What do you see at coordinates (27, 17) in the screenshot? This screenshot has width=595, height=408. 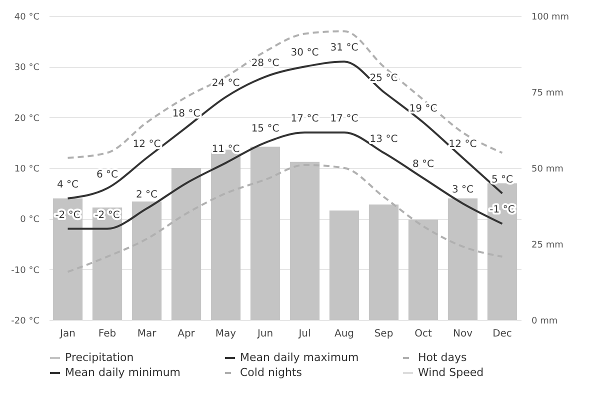 I see `y-tick-label: 40 °C` at bounding box center [27, 17].